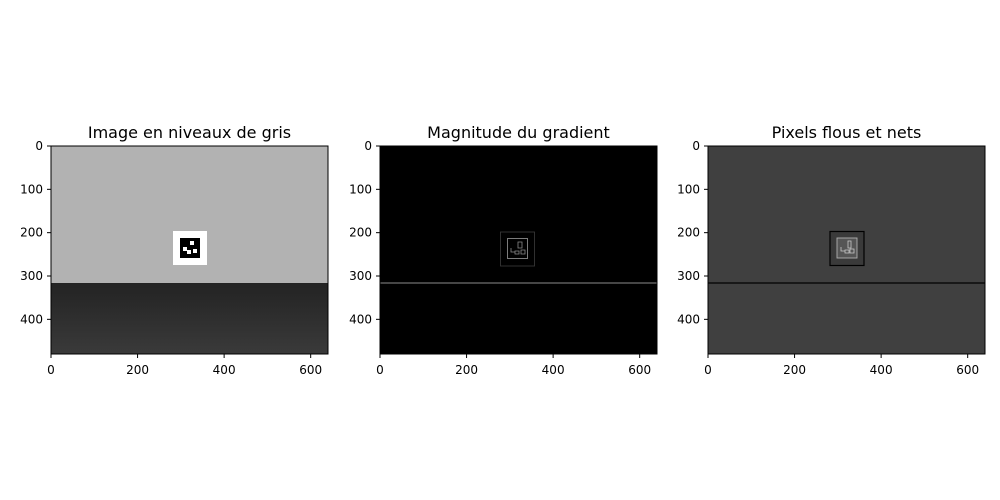 The image size is (1000, 500). I want to click on panel-title: Image en niveaux de gris, so click(189, 132).